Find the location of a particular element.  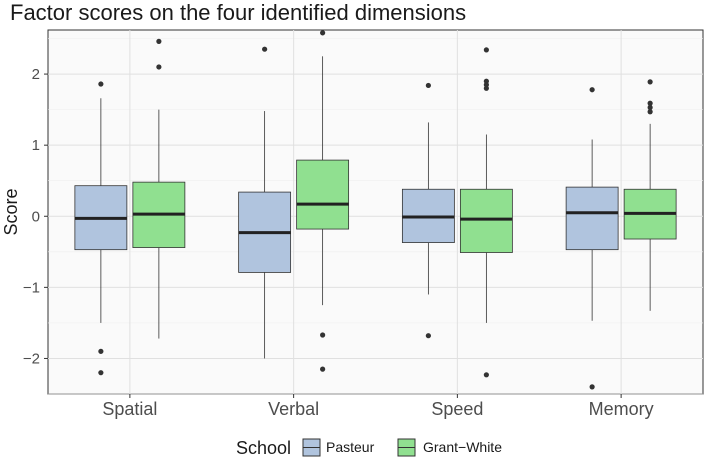

box-pasteur-memory is located at coordinates (592, 238).